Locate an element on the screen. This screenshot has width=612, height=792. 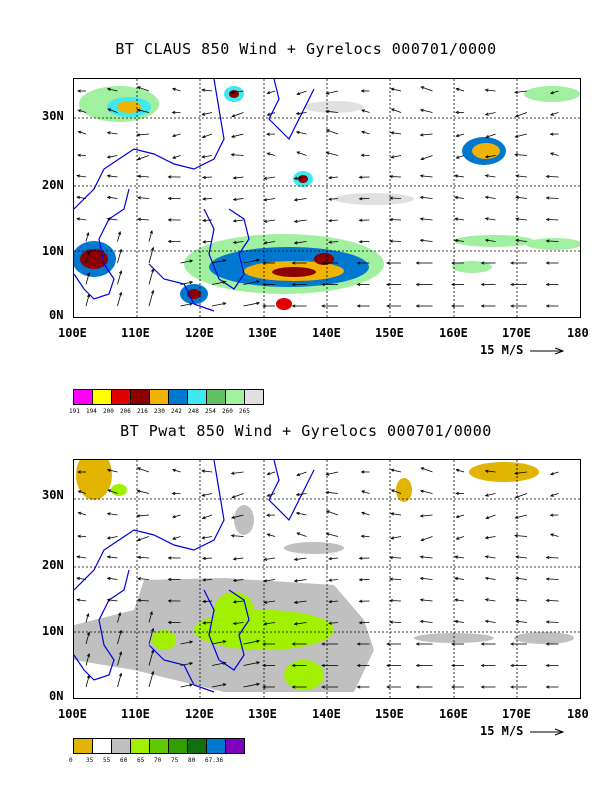
panel2-ytick-20n: 20N is located at coordinates (53, 565).